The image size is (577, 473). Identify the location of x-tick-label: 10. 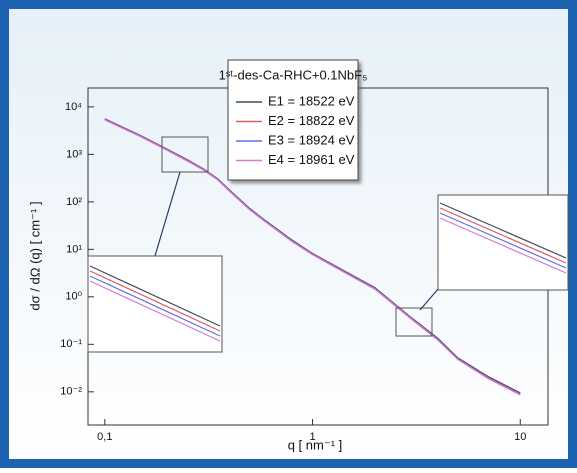
(520, 437).